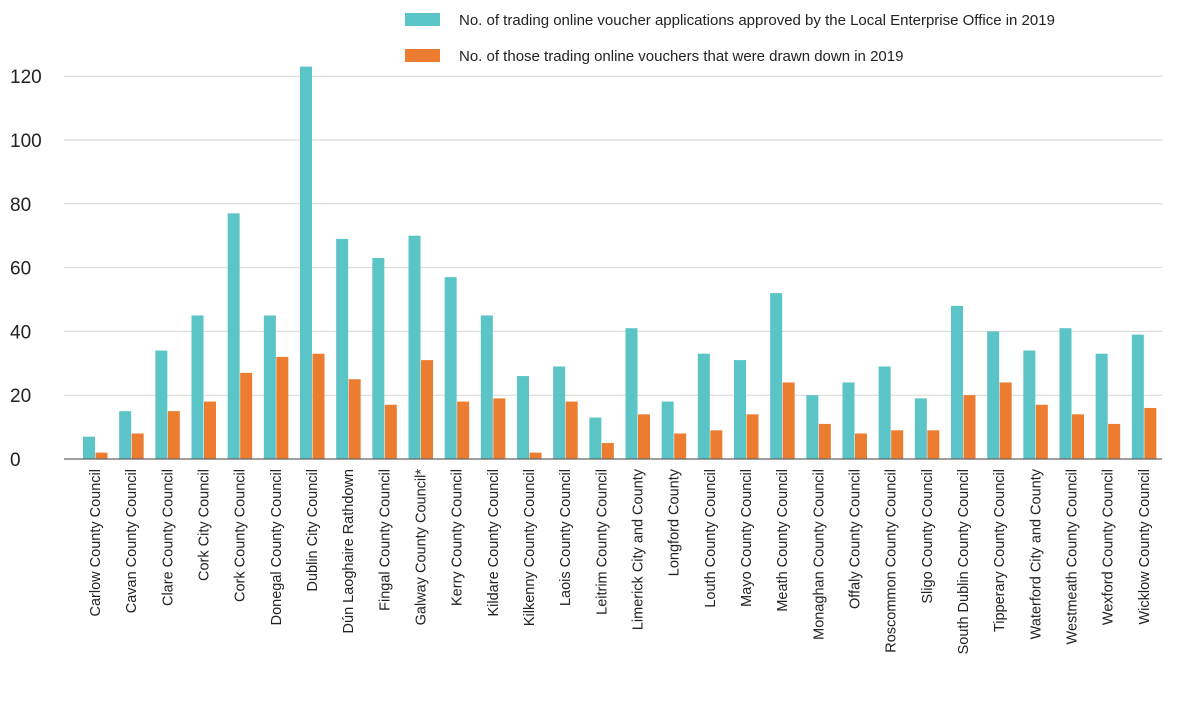  What do you see at coordinates (15, 460) in the screenshot?
I see `y-tick-label: 0` at bounding box center [15, 460].